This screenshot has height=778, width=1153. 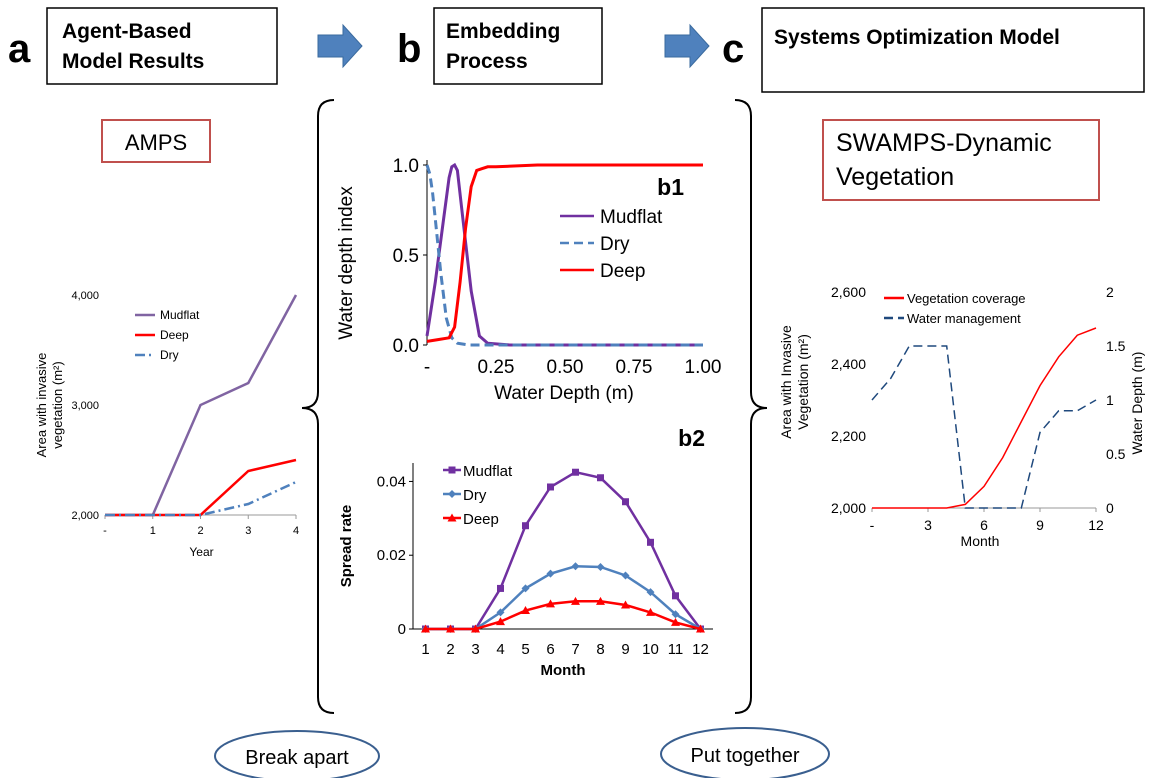 What do you see at coordinates (409, 49) in the screenshot?
I see `panel-letter-b: b` at bounding box center [409, 49].